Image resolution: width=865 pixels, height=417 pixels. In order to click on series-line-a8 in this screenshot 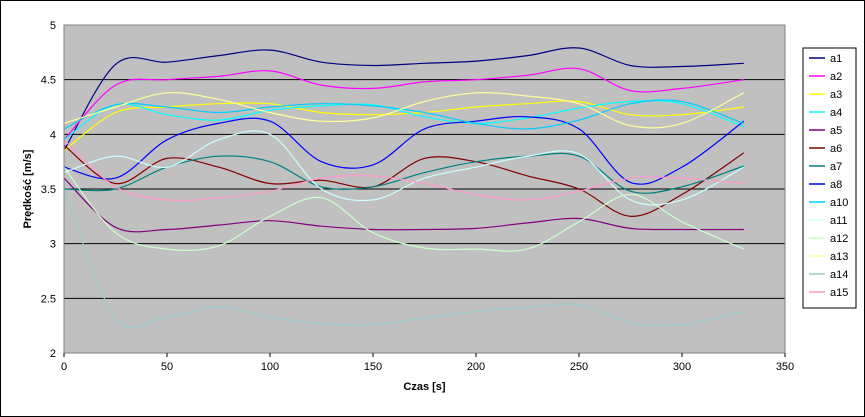, I will do `click(404, 150)`.